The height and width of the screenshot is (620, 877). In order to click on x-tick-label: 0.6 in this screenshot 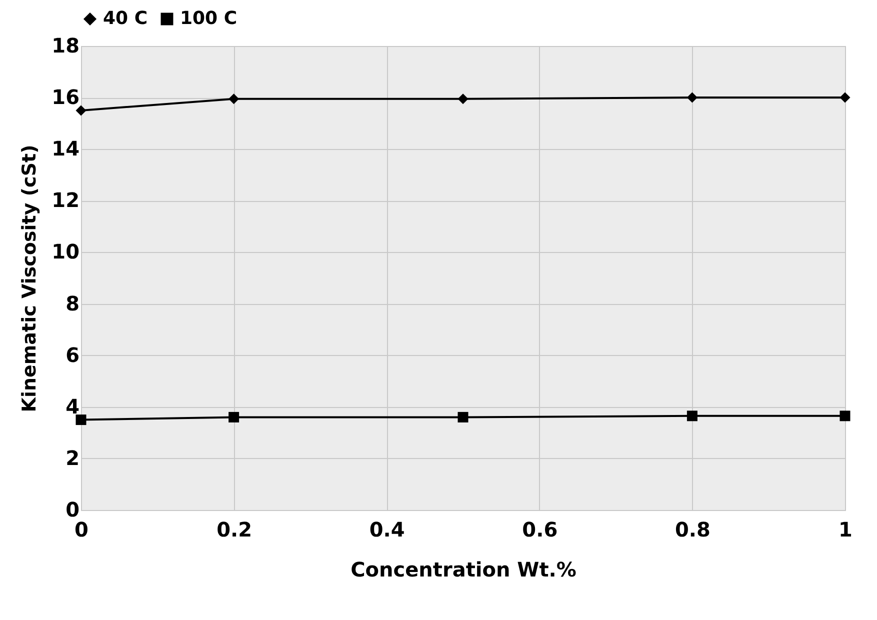, I will do `click(540, 530)`.